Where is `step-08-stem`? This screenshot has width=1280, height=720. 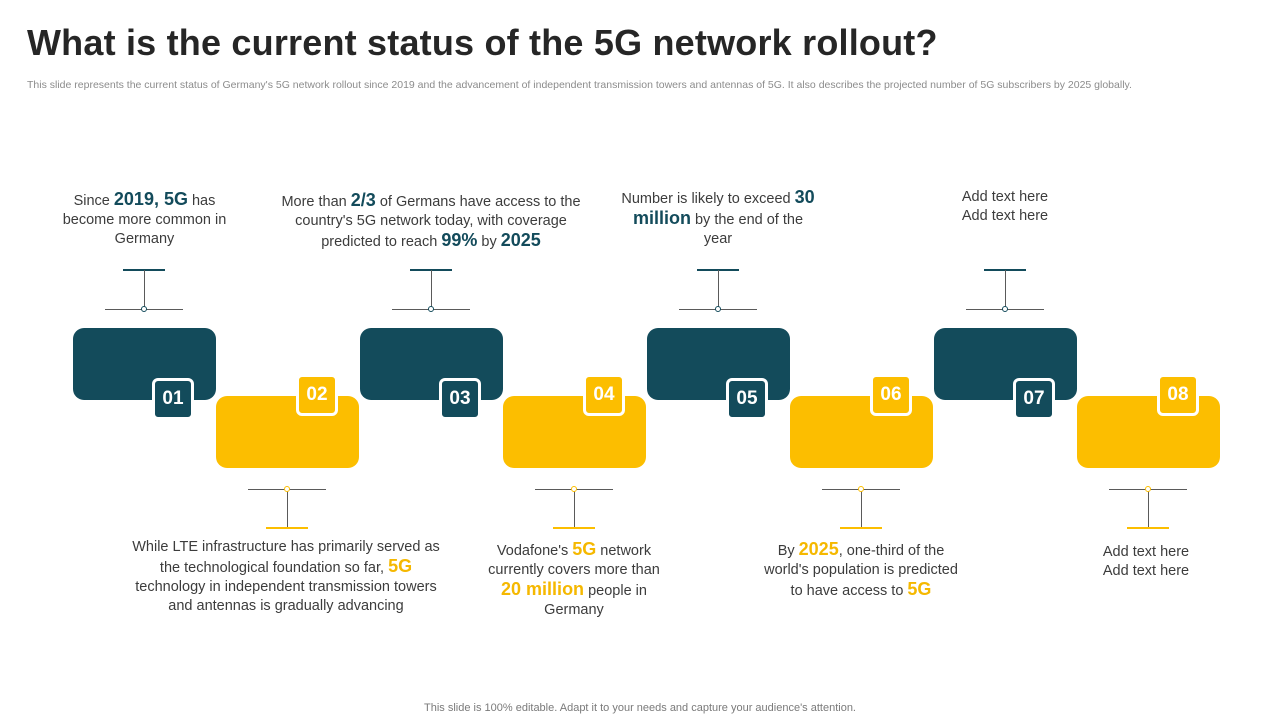
step-08-stem is located at coordinates (1148, 509).